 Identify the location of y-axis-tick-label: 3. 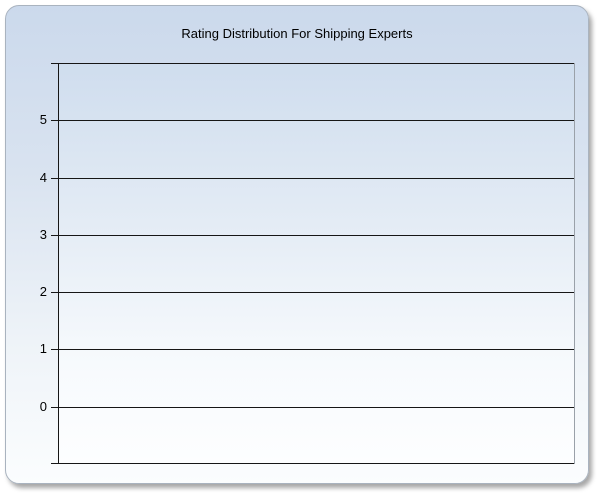
(43, 234).